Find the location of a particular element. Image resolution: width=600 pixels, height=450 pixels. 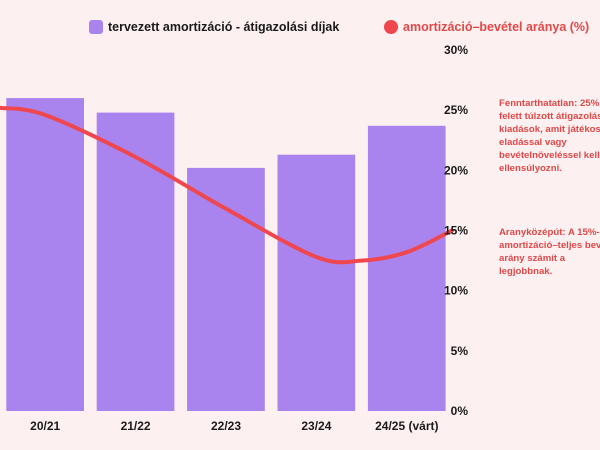

x-category-label: 23/24 is located at coordinates (316, 426).